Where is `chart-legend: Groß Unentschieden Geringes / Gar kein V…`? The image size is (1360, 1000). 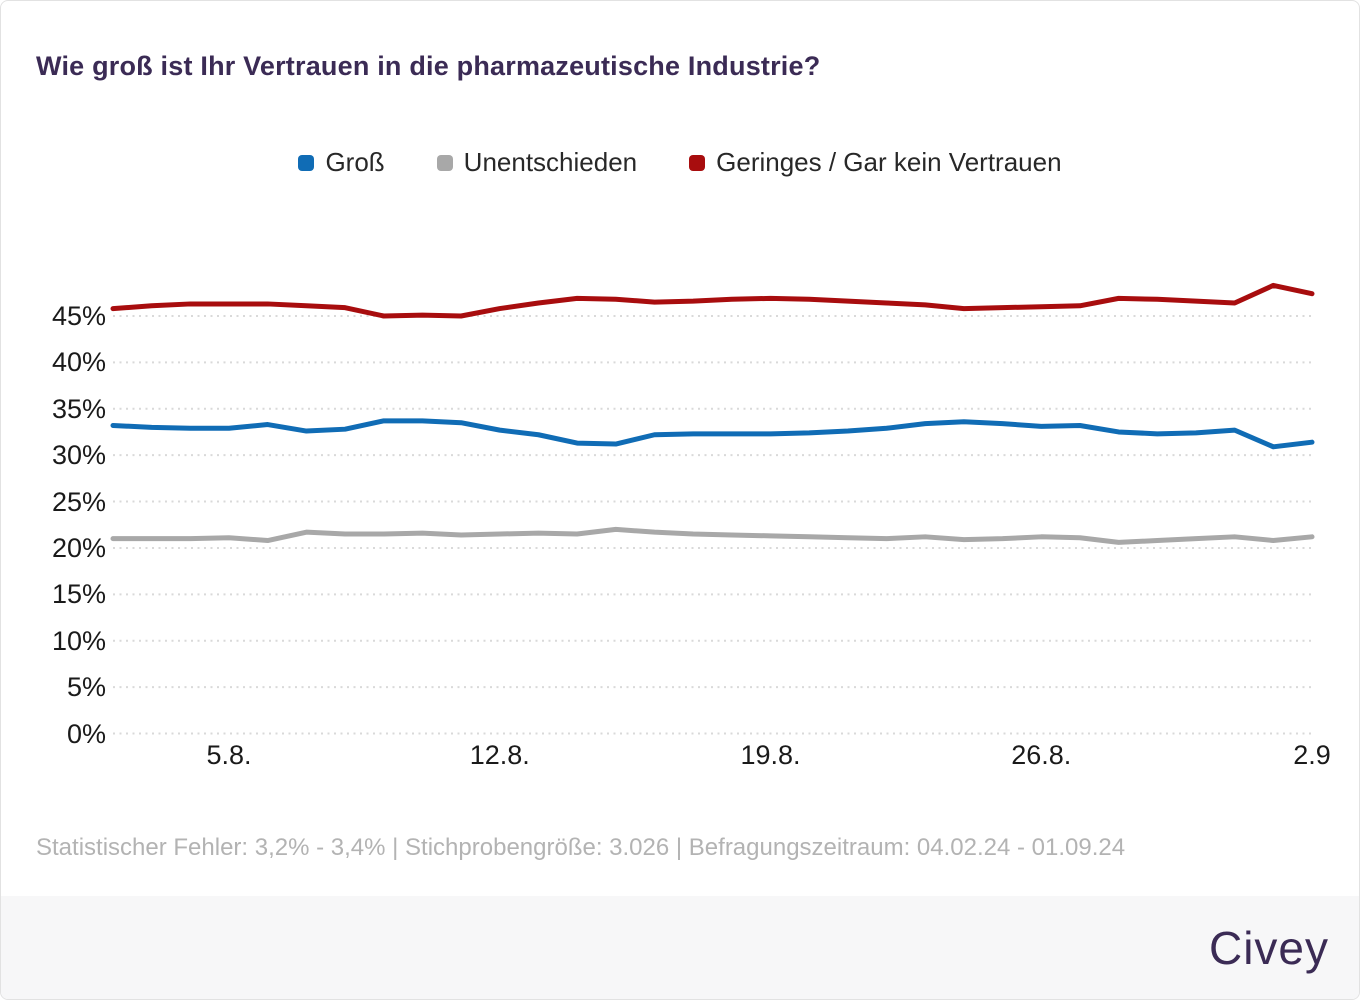
chart-legend: Groß Unentschieden Geringes / Gar kein V… is located at coordinates (680, 162).